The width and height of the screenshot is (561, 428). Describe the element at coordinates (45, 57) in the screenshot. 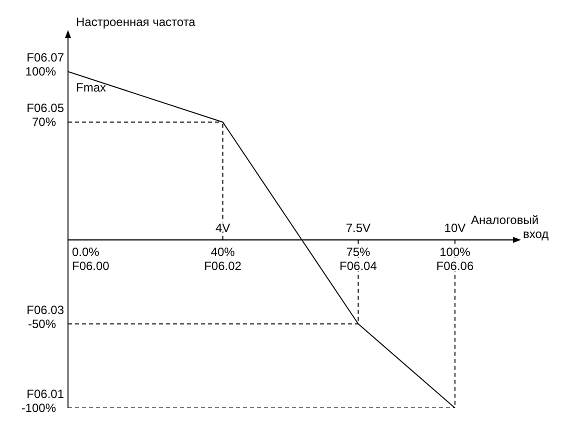

I see `annotation: F06.07` at that location.